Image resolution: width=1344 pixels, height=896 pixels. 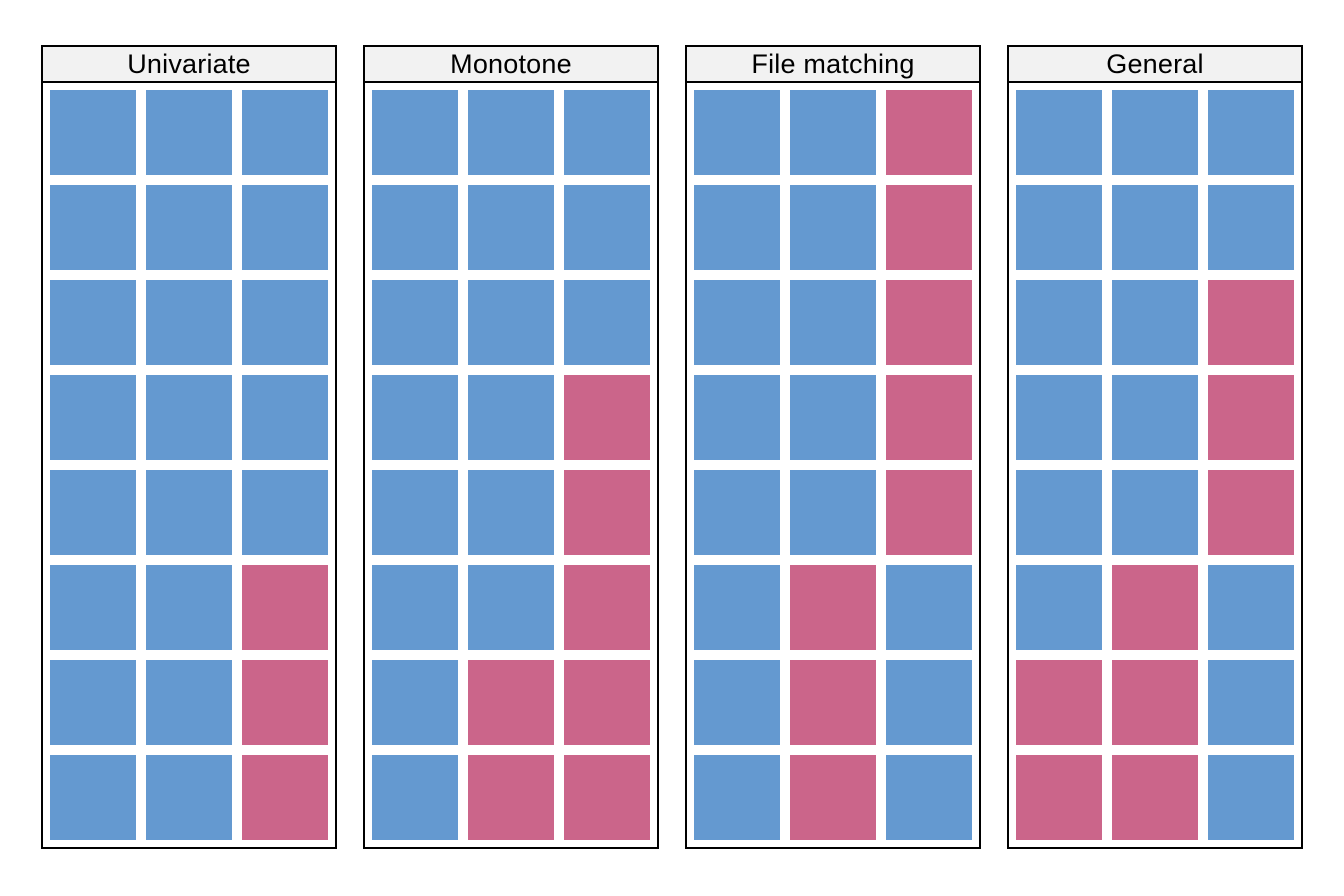 I want to click on panel-title: Univariate, so click(x=189, y=65).